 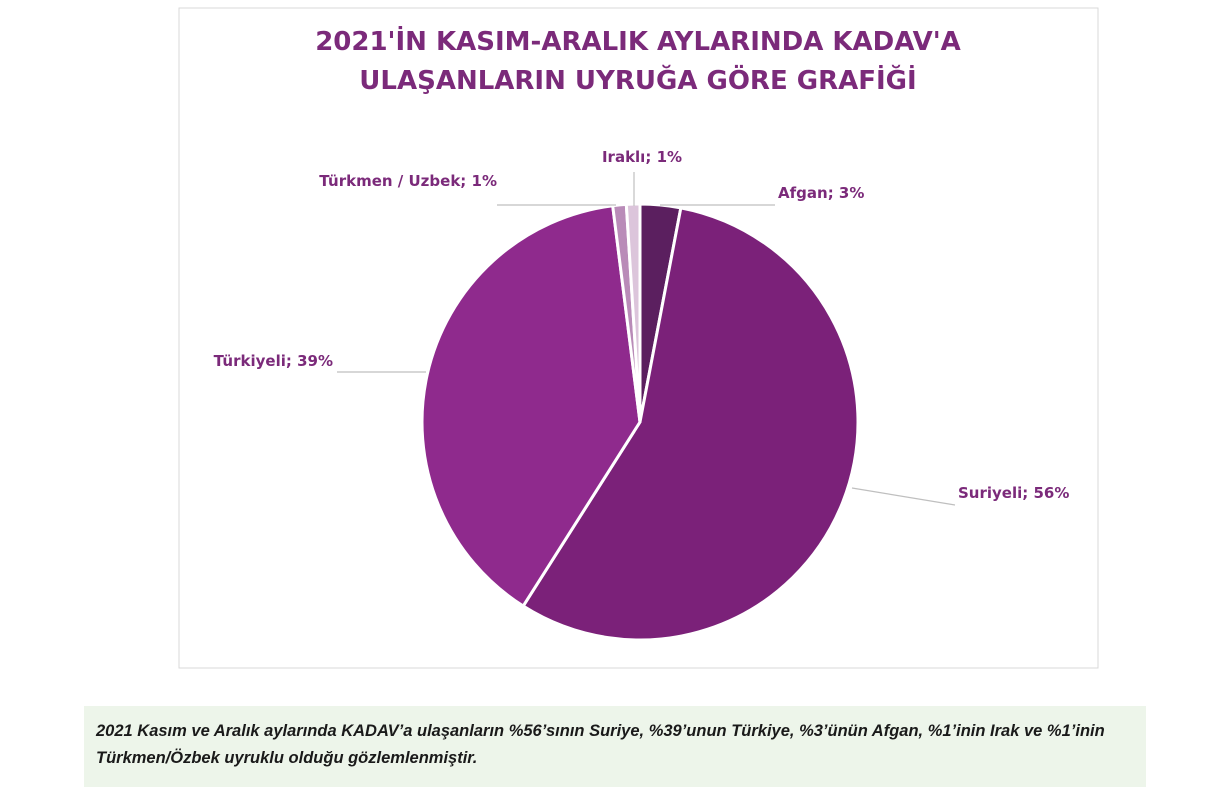 I want to click on chart-title: 2021'İN KASIM-ARALIK AYLARINDA KADAV'A, so click(x=638, y=41).